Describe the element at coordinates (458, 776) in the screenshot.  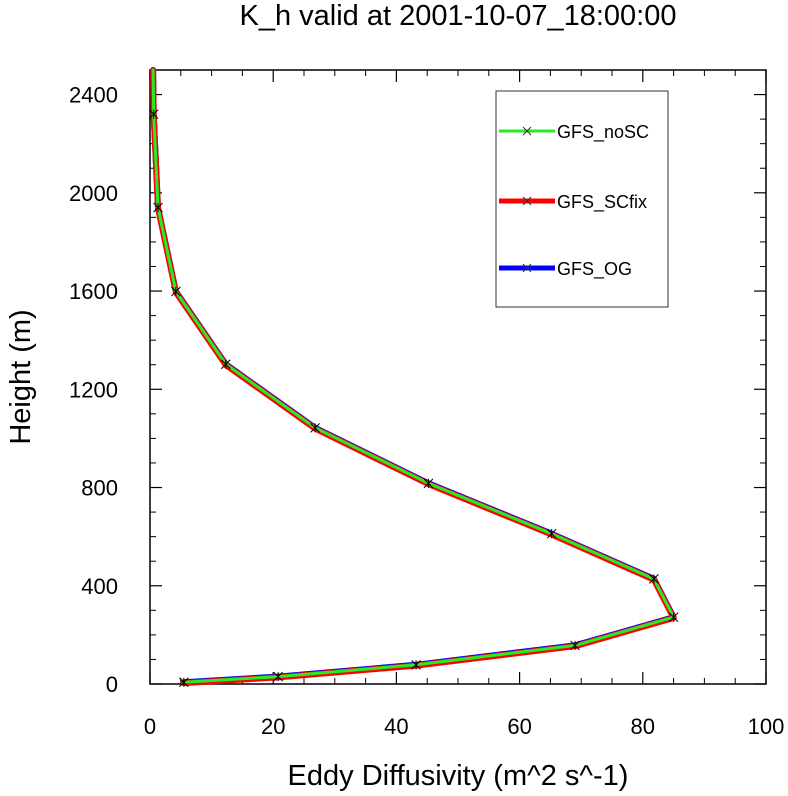
I see `x-axis-label: Eddy Diffusivity (m^2 s^-1)` at that location.